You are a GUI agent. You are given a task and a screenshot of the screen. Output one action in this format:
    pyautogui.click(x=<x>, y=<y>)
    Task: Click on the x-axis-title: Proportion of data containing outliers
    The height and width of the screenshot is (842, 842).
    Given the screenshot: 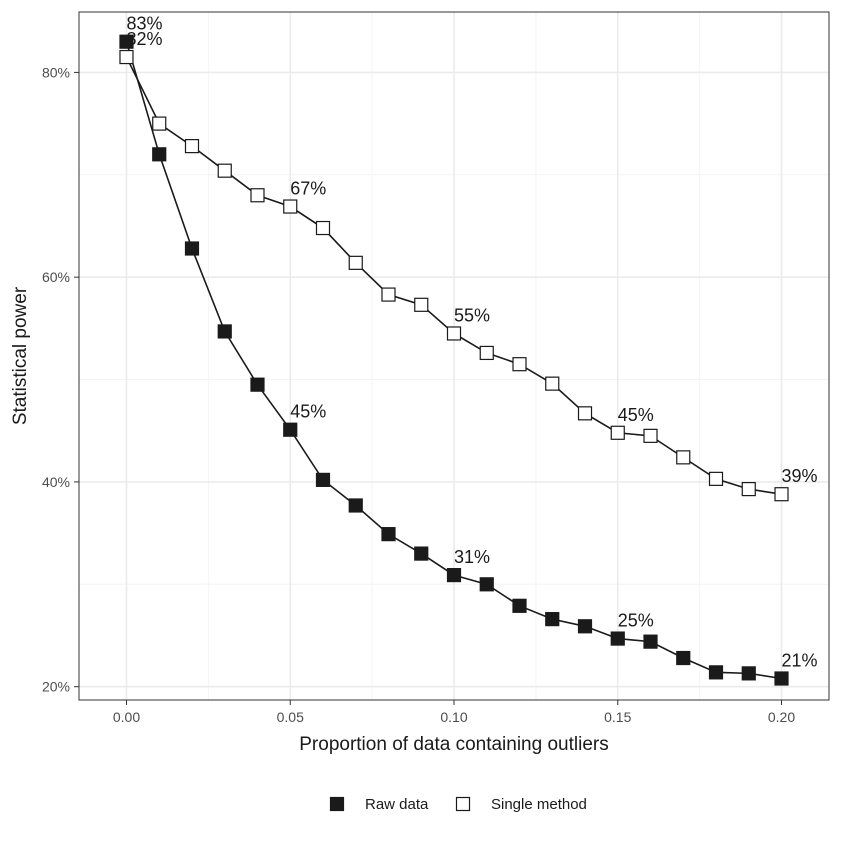 What is the action you would take?
    pyautogui.click(x=453, y=744)
    